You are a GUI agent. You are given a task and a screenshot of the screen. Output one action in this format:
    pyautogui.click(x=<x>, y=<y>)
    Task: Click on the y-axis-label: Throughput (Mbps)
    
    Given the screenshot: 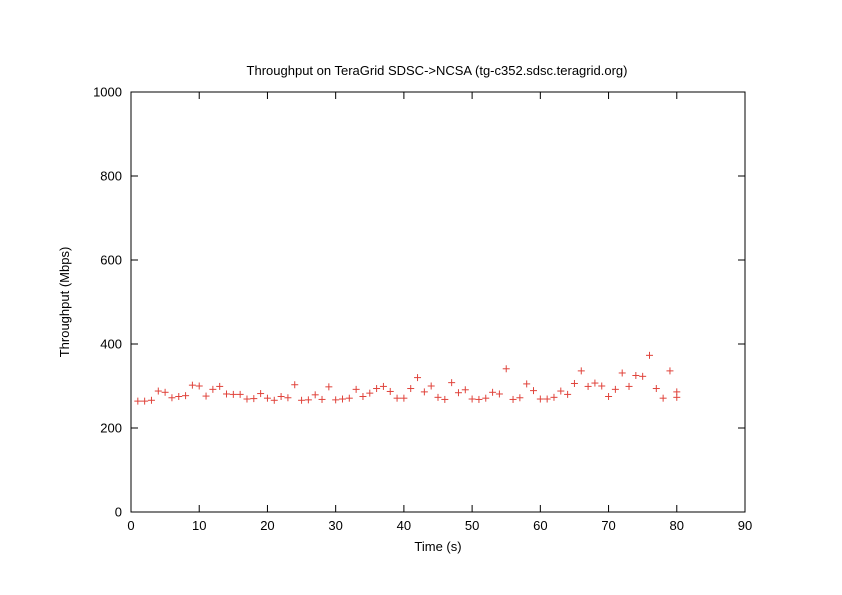 What is the action you would take?
    pyautogui.click(x=64, y=302)
    